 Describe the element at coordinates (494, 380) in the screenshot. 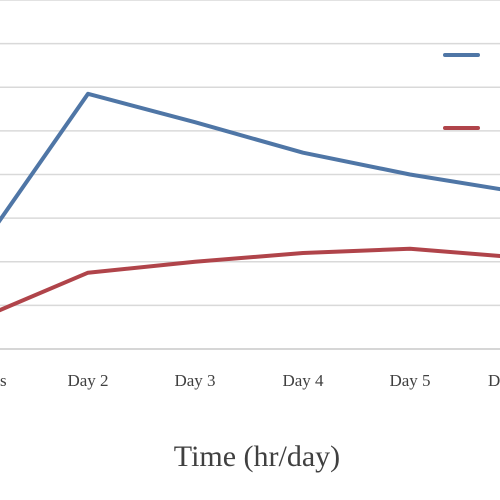

I see `x-tick-label: D` at that location.